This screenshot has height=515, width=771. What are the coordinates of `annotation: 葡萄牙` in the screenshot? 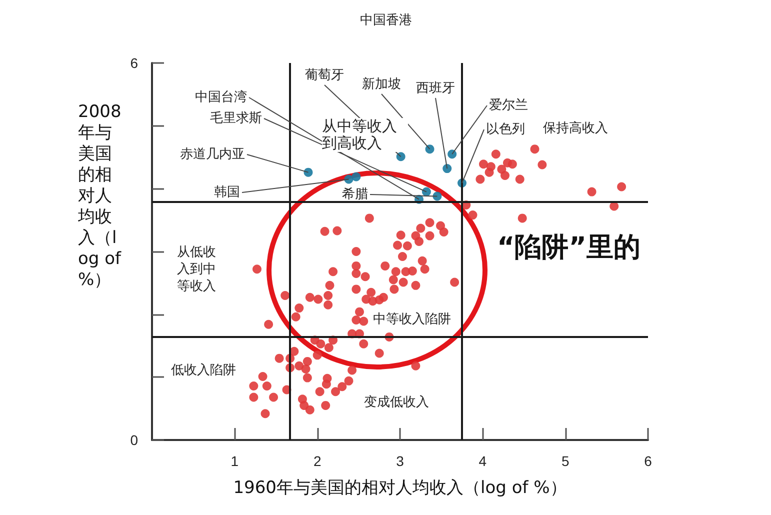 It's located at (324, 75).